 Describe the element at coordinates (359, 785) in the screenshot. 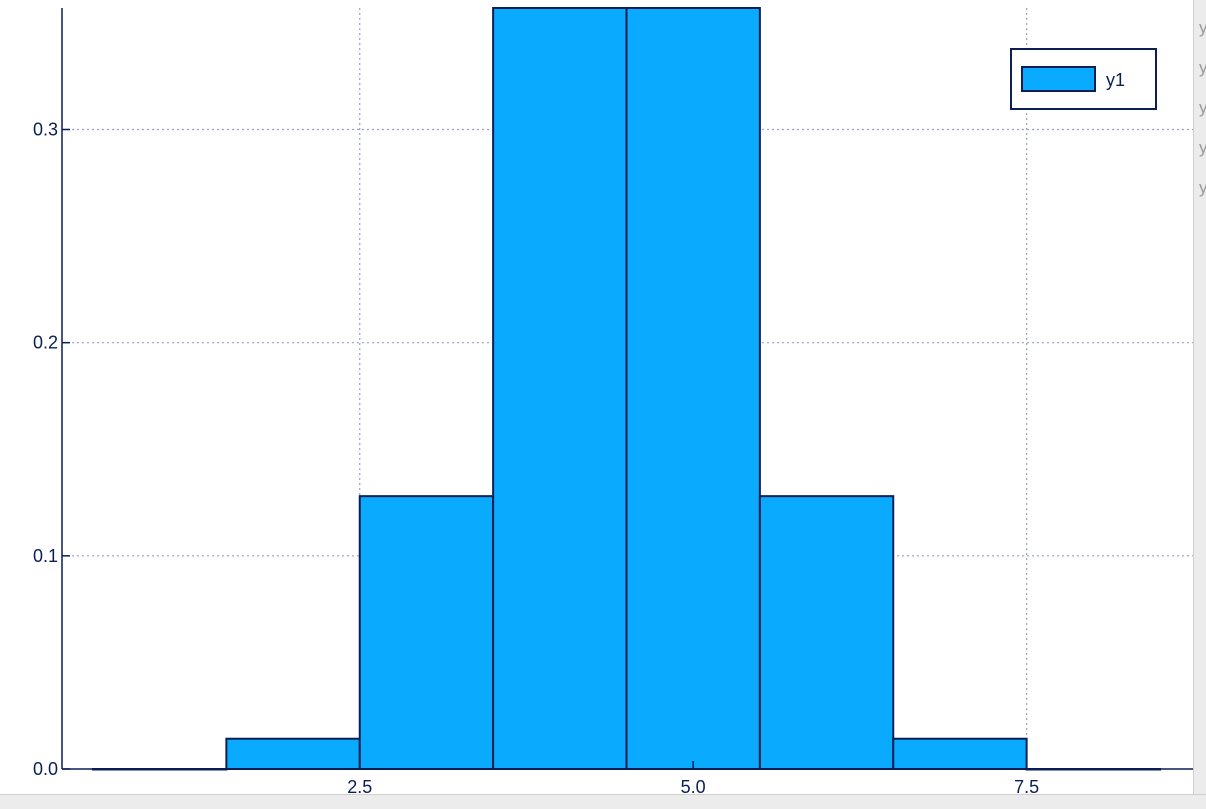

I see `x-tick-label-0: 2.5` at that location.